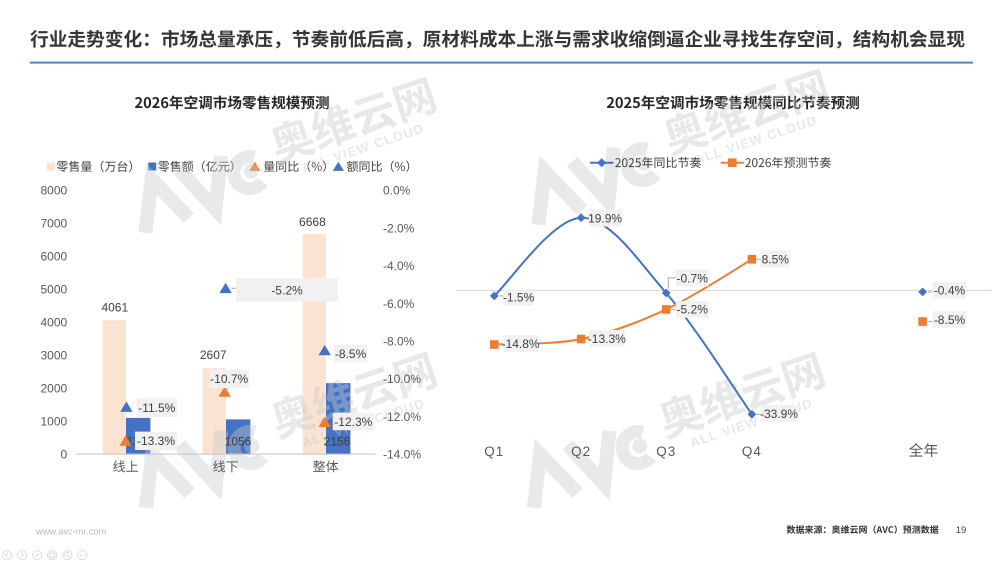  I want to click on svg-text: 6000, so click(53, 257).